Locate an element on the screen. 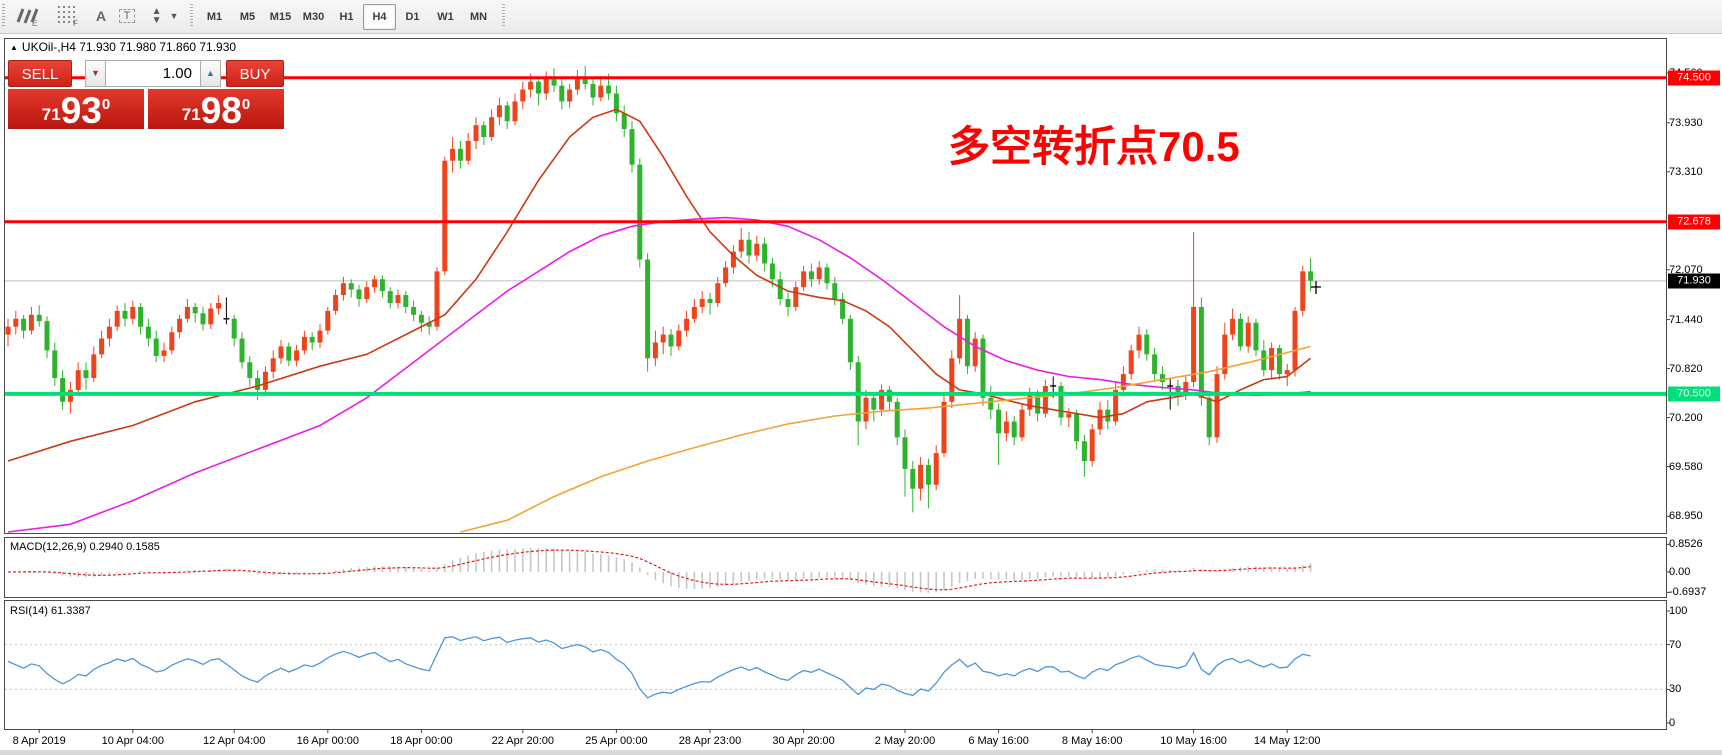 The image size is (1722, 755). sell-price-prefix: 71 is located at coordinates (51, 114).